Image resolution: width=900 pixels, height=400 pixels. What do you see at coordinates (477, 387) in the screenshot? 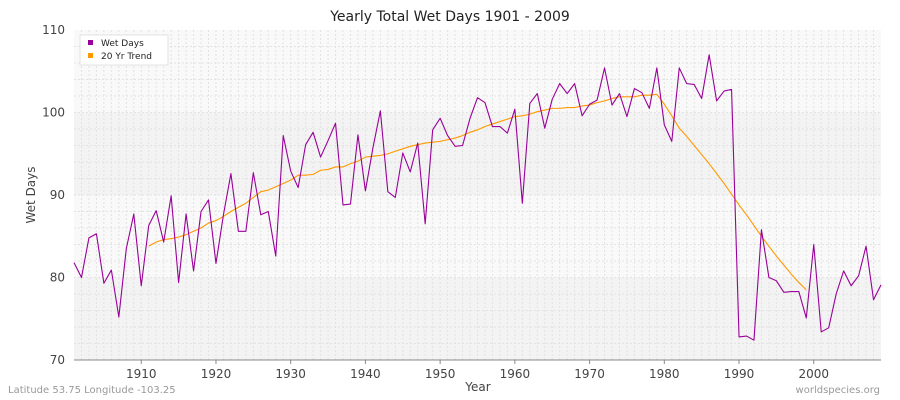
I see `x-axis-label: Year` at bounding box center [477, 387].